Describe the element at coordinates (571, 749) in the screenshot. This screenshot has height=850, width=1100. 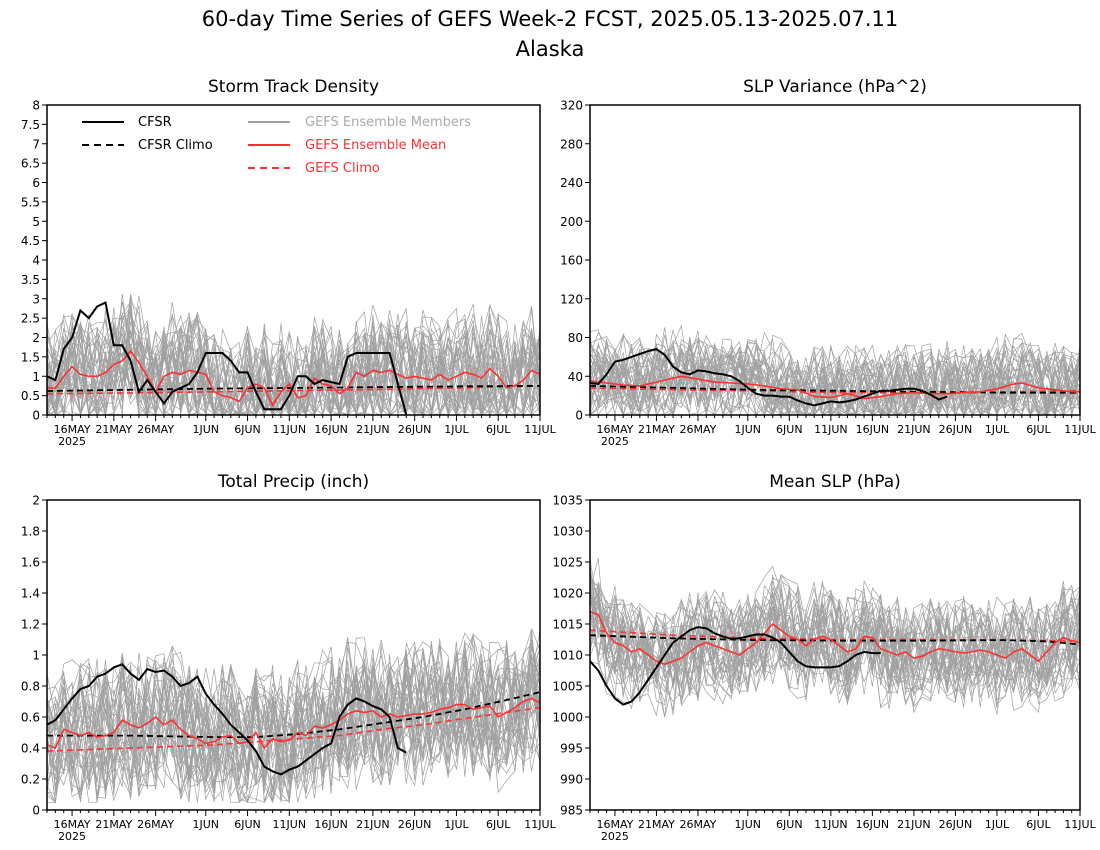
I see `y-tick-label: 995` at that location.